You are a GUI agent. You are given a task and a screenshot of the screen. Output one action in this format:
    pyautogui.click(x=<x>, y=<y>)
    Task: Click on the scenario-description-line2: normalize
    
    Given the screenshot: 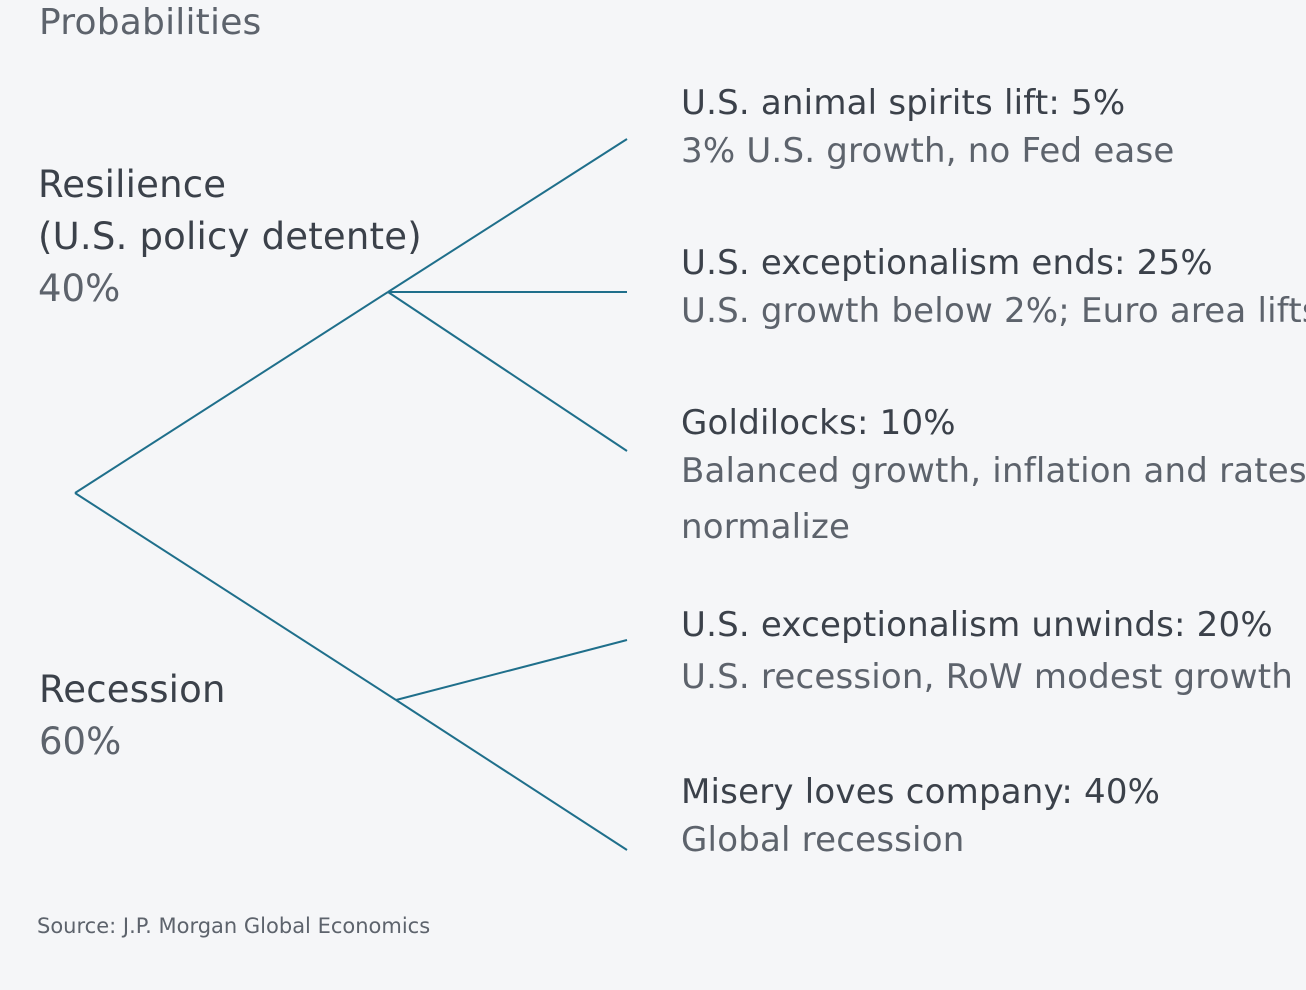 What is the action you would take?
    pyautogui.click(x=766, y=527)
    